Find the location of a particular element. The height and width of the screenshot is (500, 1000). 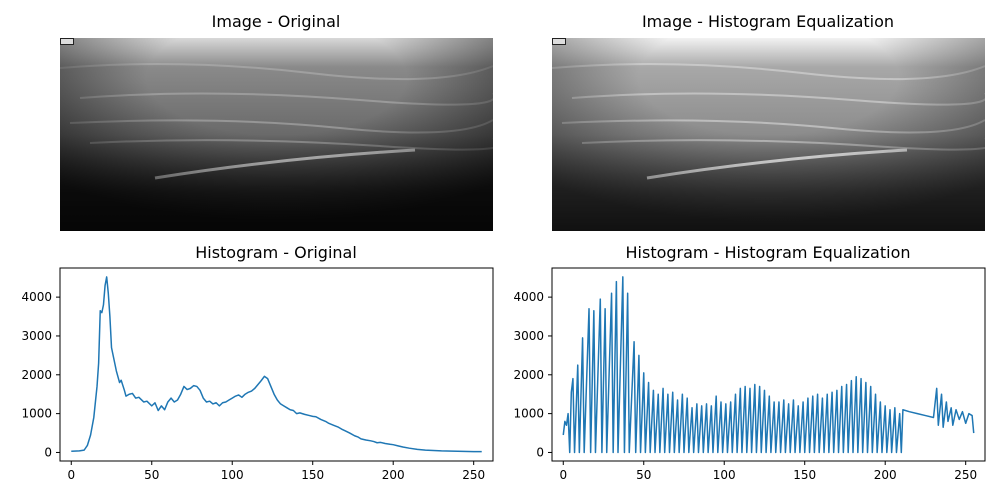

title-image-equalized: Image - Histogram Equalization is located at coordinates (768, 21).